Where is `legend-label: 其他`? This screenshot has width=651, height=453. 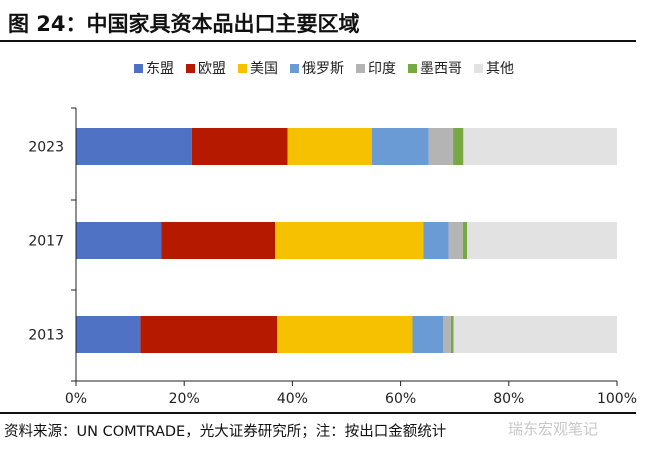
legend-label: 其他 is located at coordinates (500, 69).